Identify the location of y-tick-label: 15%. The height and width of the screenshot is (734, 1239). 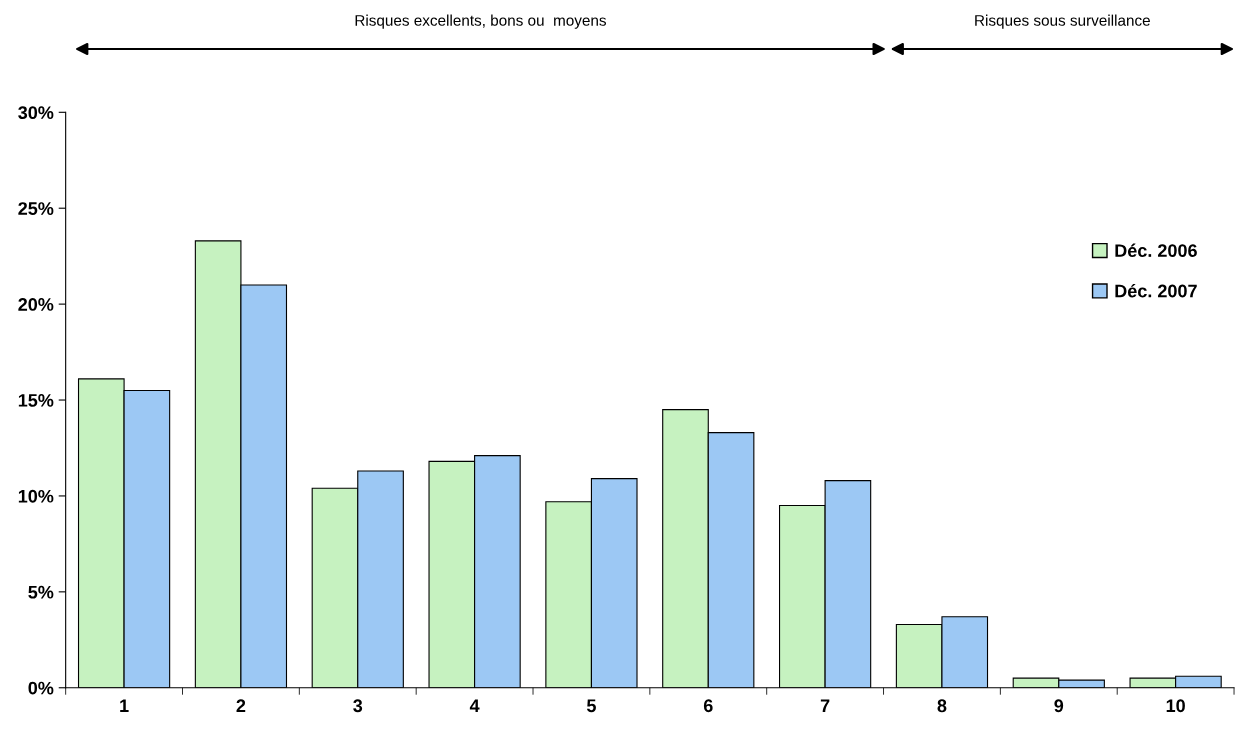
(36, 400).